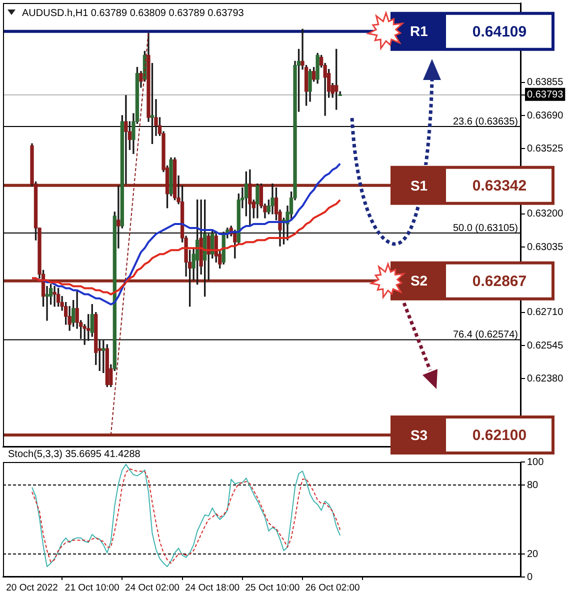 The image size is (568, 604). What do you see at coordinates (485, 122) in the screenshot?
I see `annotation: 23.6 (0.63635)` at bounding box center [485, 122].